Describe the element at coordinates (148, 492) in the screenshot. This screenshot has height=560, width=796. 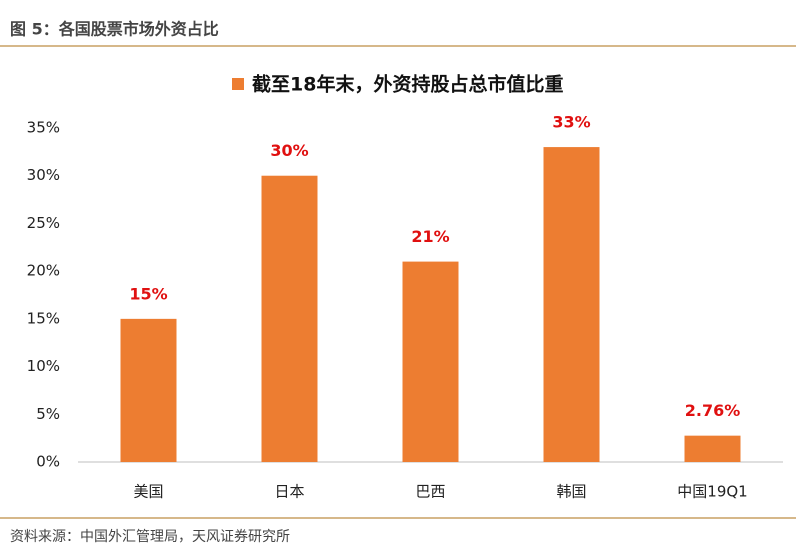
I see `x-tick-label: 美国` at that location.